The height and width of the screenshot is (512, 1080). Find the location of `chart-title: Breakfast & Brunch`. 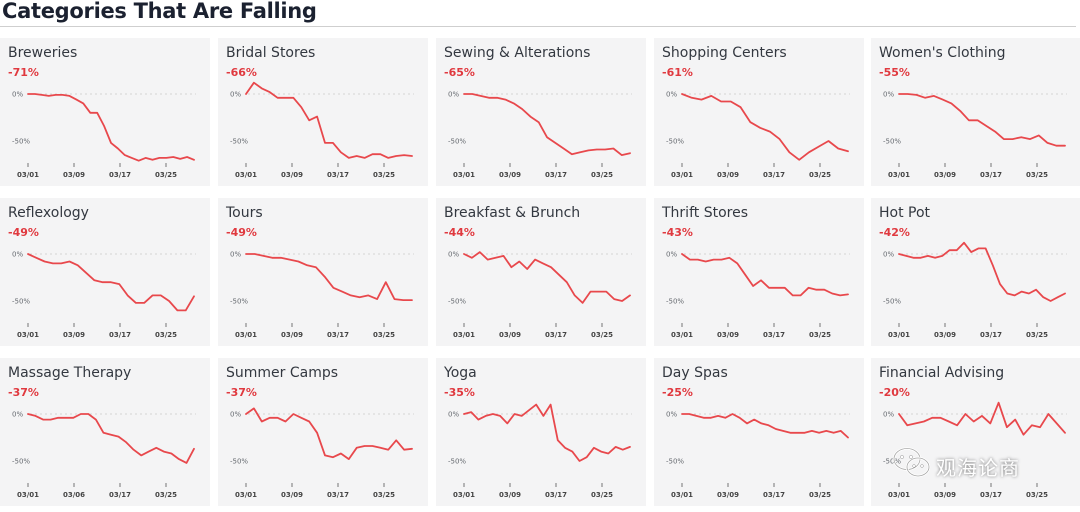

chart-title: Breakfast & Brunch is located at coordinates (512, 213).